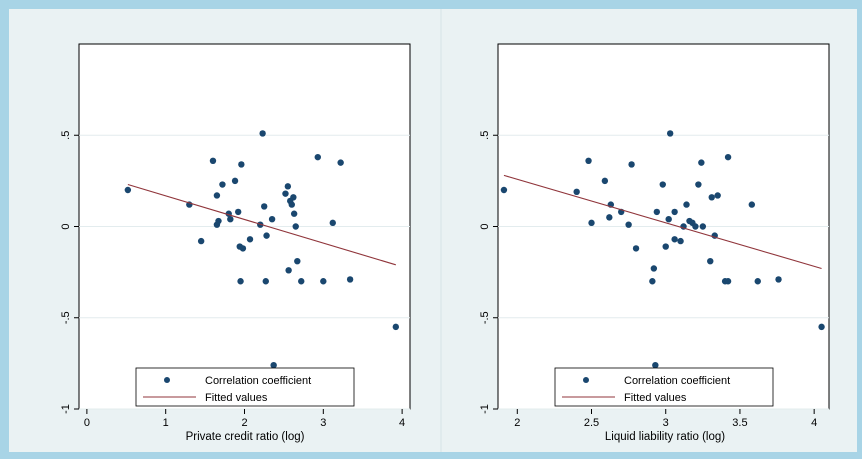  What do you see at coordinates (166, 423) in the screenshot?
I see `x-tick-label: 1` at bounding box center [166, 423].